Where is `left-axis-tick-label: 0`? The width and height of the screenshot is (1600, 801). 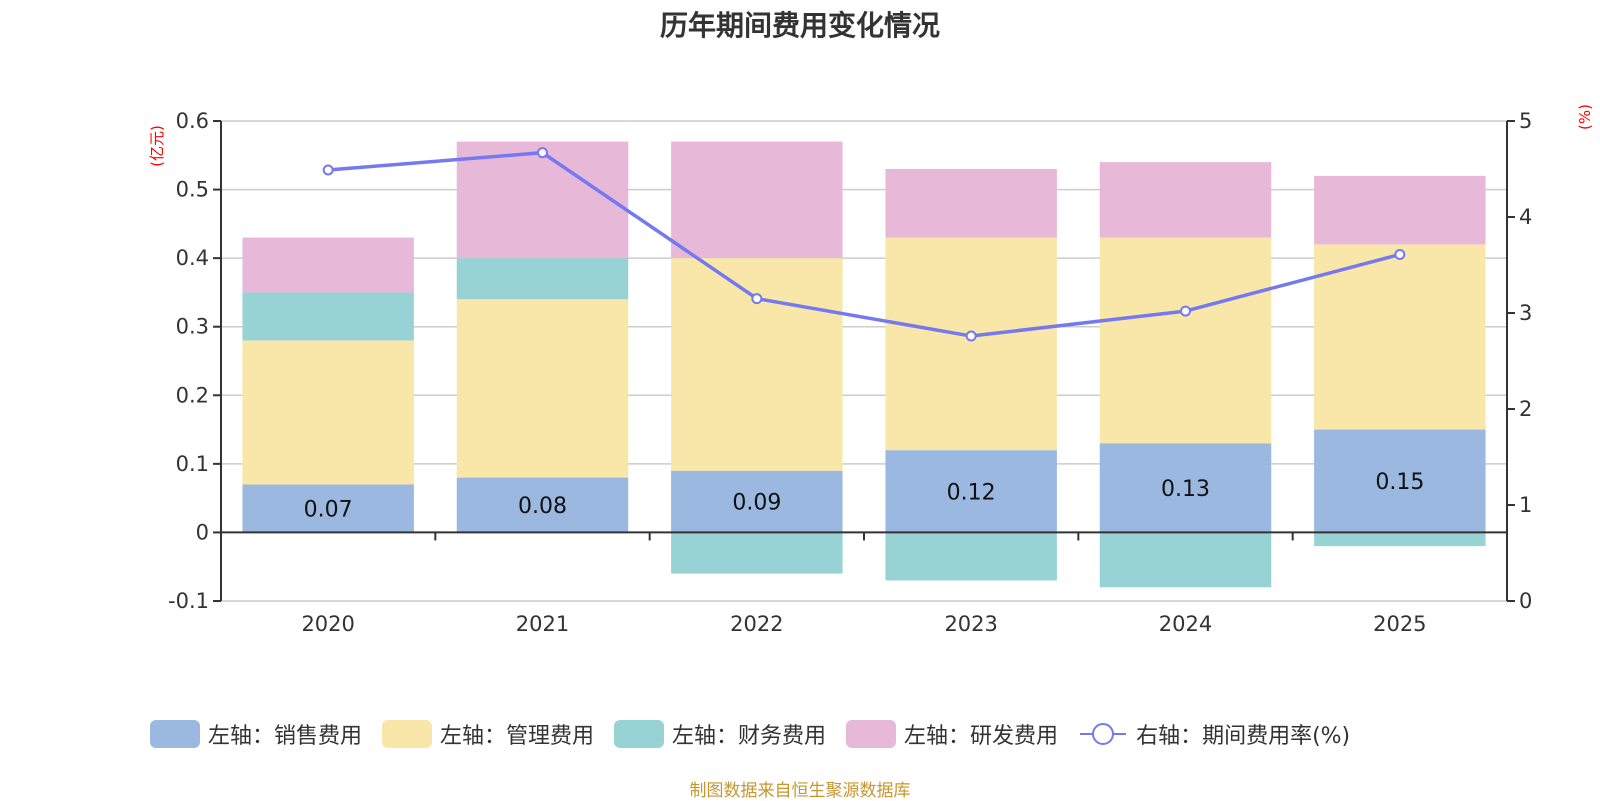 left-axis-tick-label: 0 is located at coordinates (202, 532).